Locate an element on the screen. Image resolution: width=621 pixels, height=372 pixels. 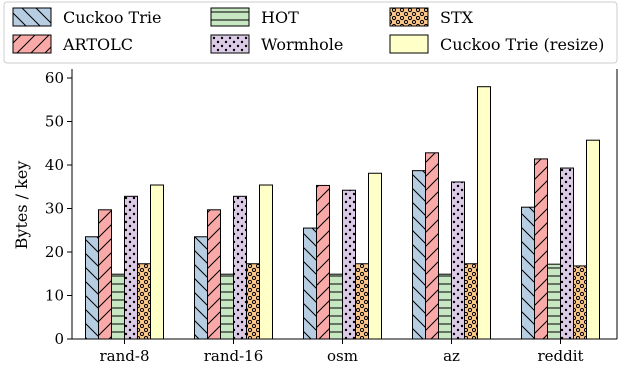
y-tick-label: 20 is located at coordinates (54, 252).